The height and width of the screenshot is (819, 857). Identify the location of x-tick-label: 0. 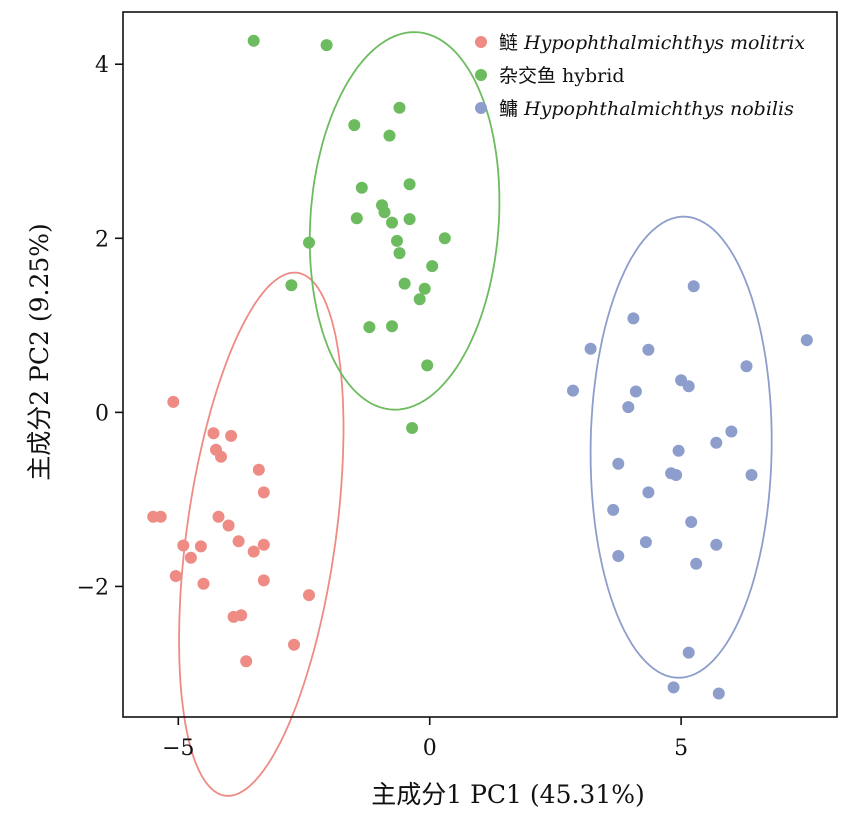
(430, 748).